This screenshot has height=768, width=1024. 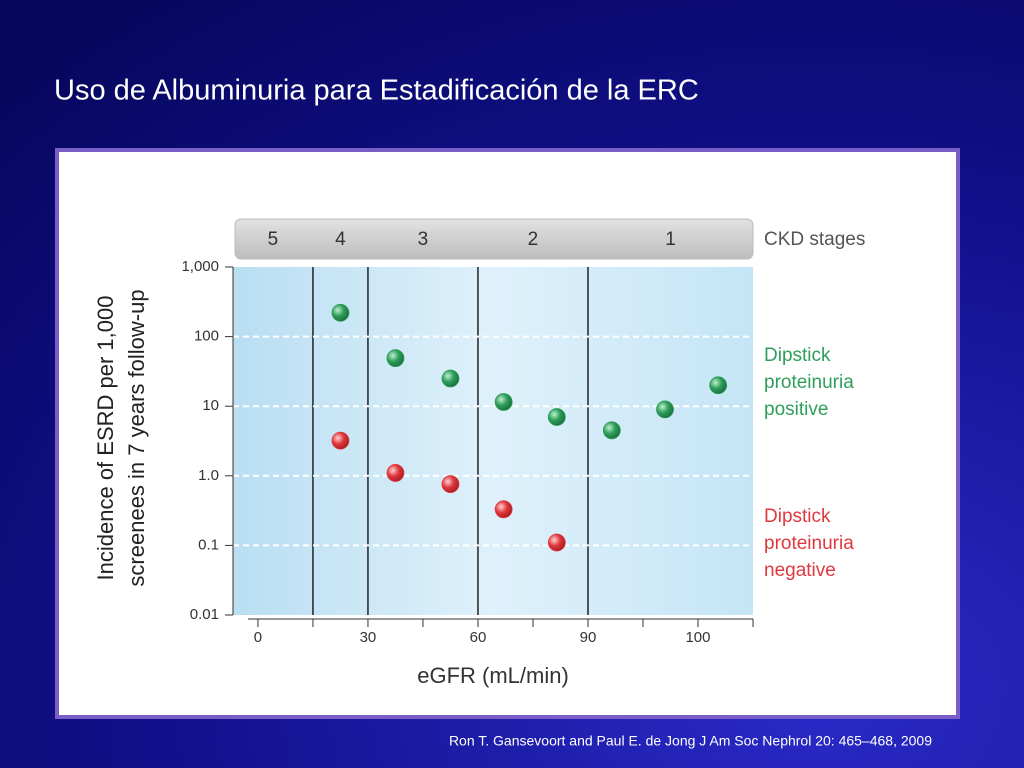 What do you see at coordinates (423, 239) in the screenshot?
I see `stage-label: 3` at bounding box center [423, 239].